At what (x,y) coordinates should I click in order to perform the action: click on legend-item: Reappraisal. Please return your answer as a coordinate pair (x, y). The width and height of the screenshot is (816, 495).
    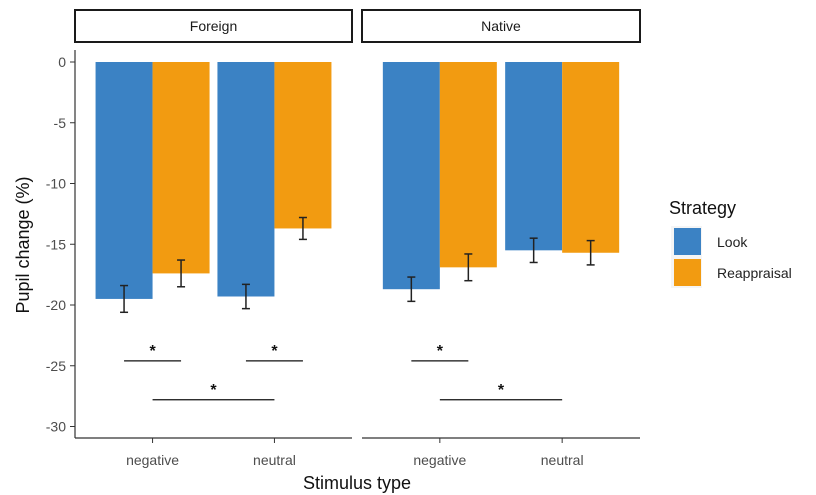
    Looking at the image, I should click on (731, 272).